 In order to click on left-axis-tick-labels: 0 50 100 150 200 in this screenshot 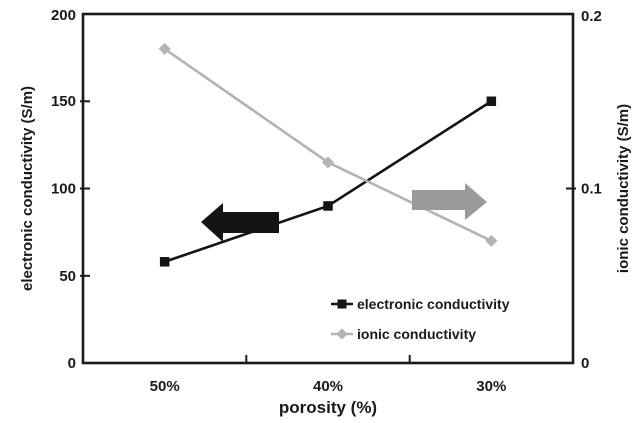, I will do `click(63, 189)`.